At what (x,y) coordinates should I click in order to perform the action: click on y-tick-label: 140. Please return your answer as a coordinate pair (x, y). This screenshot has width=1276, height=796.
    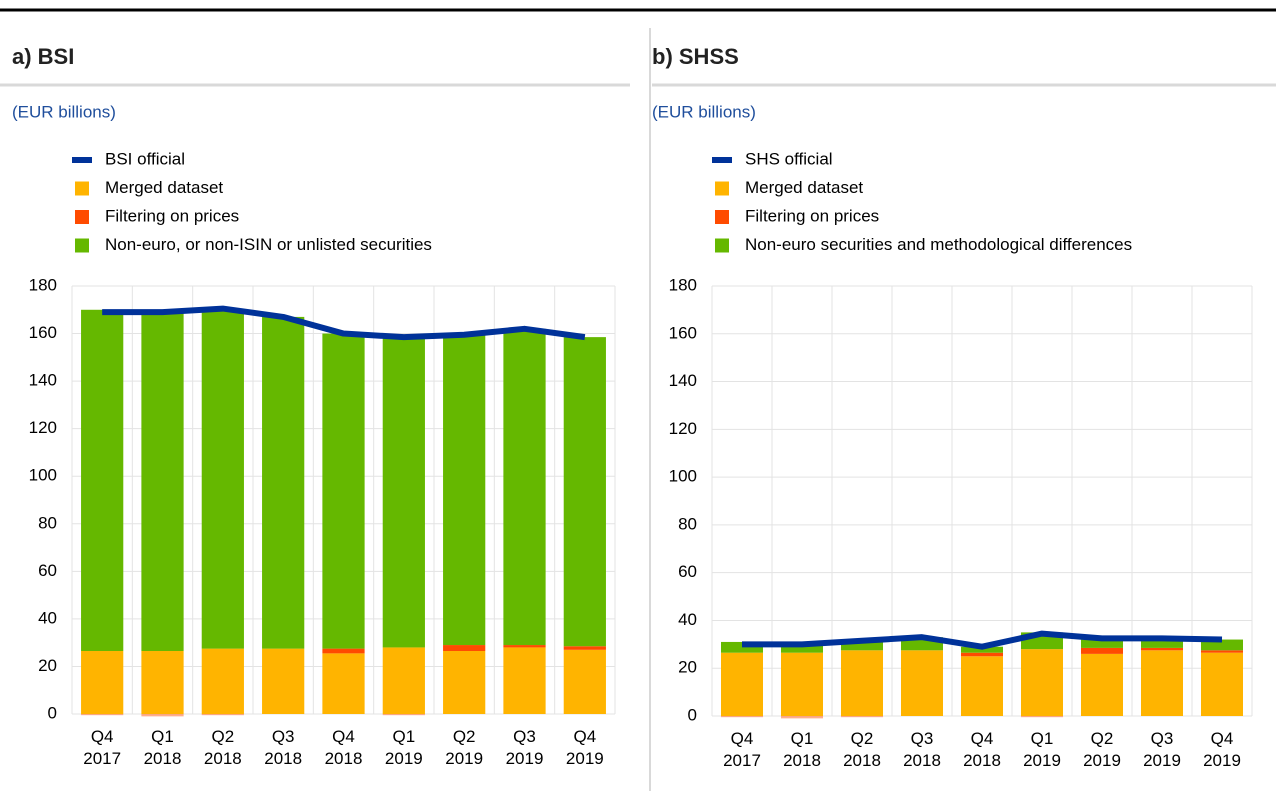
    Looking at the image, I should click on (683, 380).